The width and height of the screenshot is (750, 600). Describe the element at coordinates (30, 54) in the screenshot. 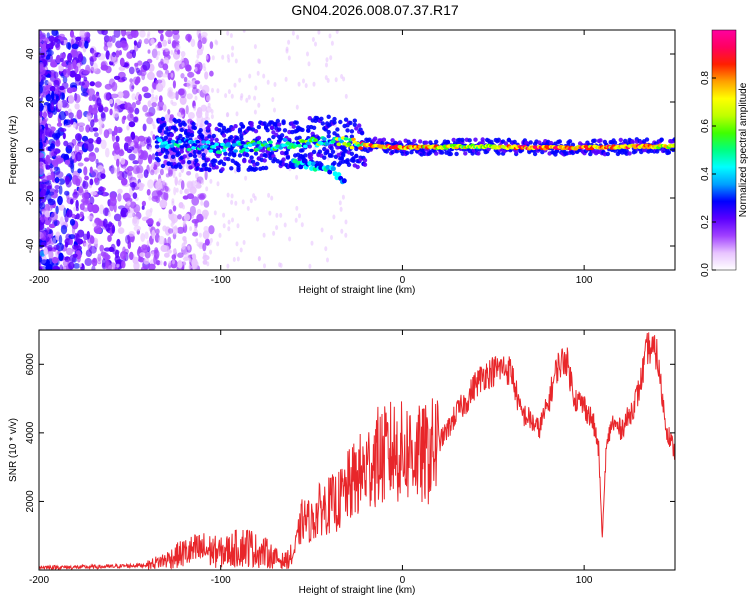

I see `y-tick-label: 40` at that location.